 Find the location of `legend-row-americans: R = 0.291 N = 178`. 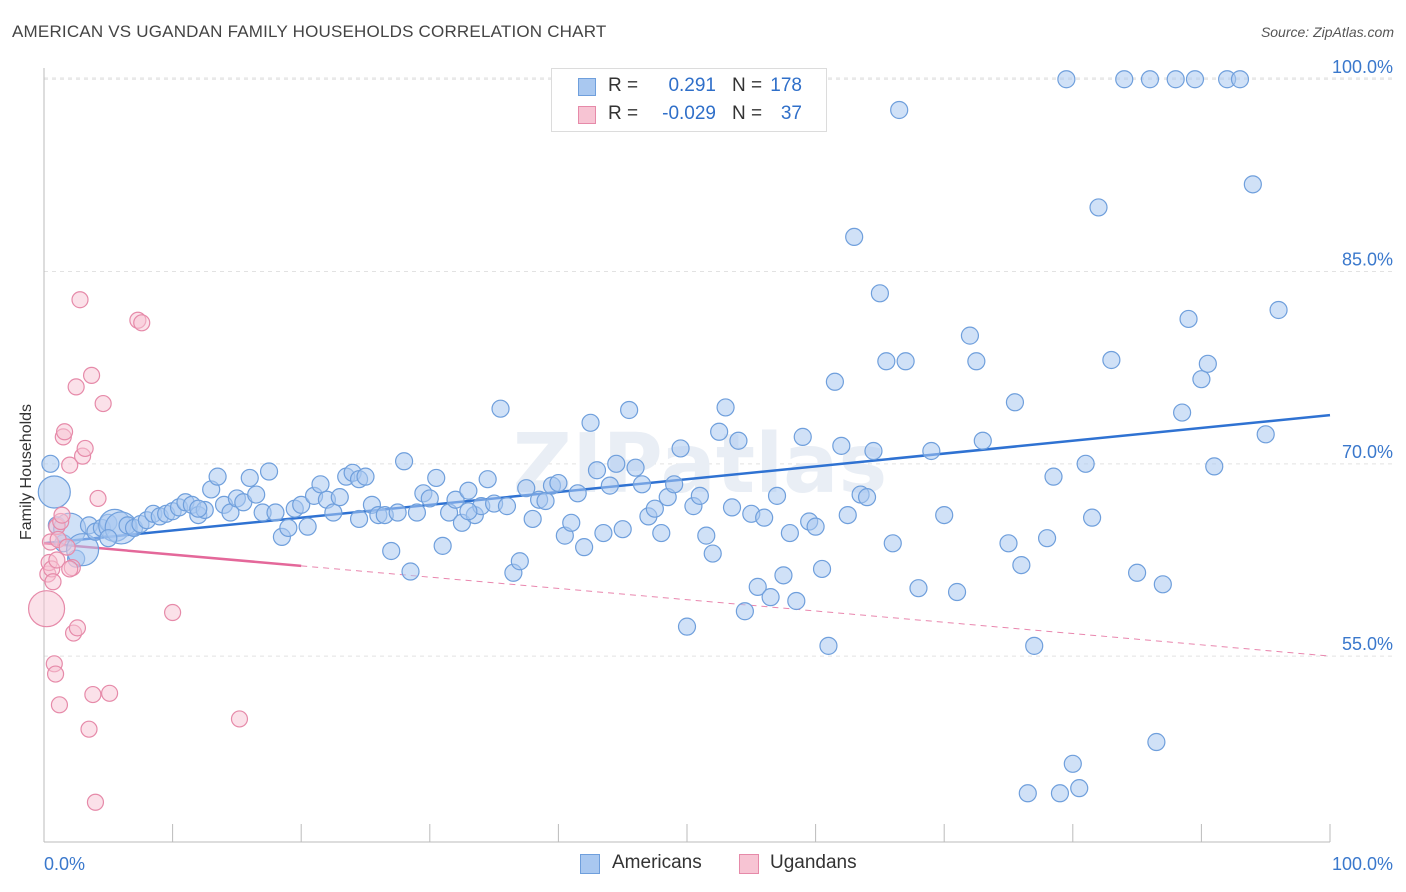

legend-row-americans: R = 0.291 N = 178 is located at coordinates (689, 86).